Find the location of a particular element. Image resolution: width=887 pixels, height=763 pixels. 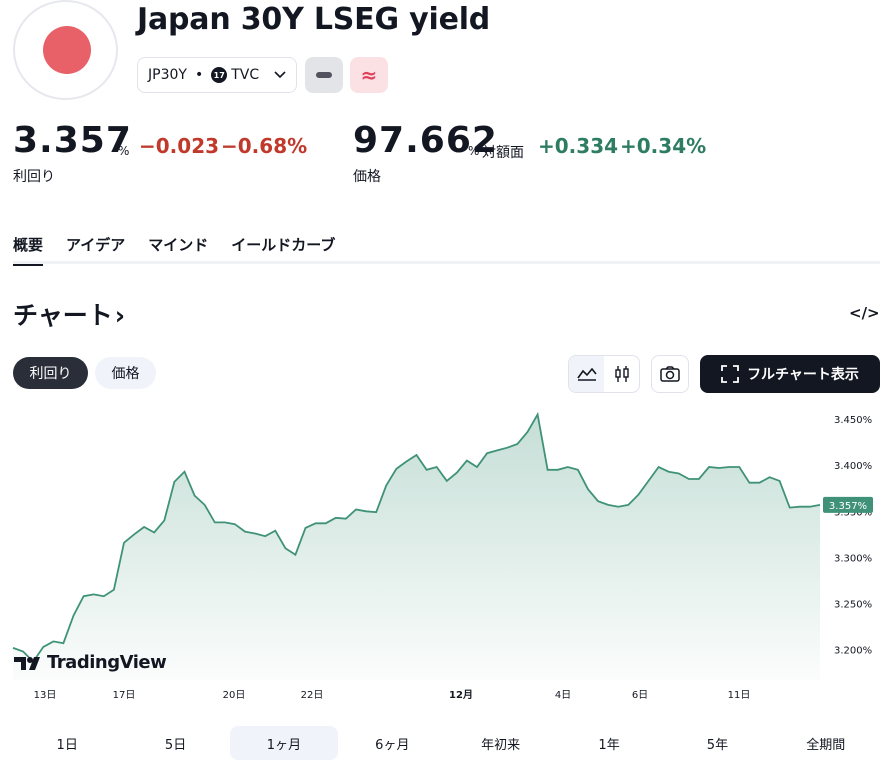

symbol-selector: JP30Y • 17 TVC is located at coordinates (217, 75).